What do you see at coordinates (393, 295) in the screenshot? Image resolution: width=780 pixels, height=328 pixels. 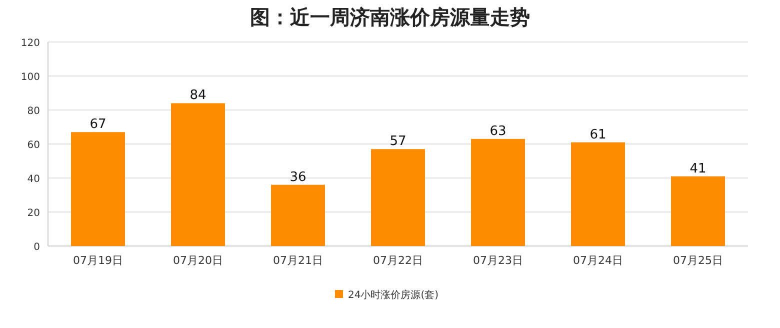 I see `legend-label: 24小时涨价房源(套)` at bounding box center [393, 295].